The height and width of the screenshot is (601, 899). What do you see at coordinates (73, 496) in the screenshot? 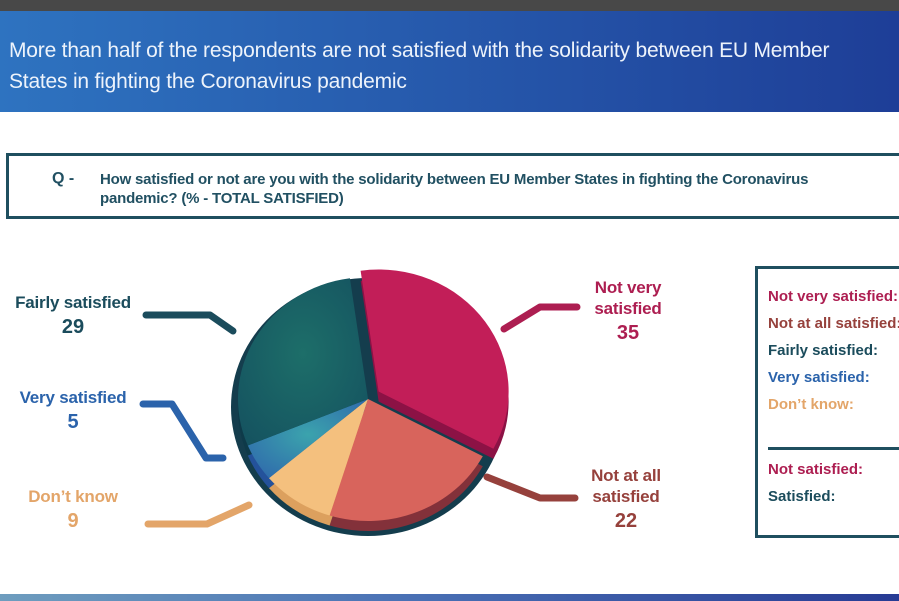
I see `callout-dont-know-label: Don’t know` at bounding box center [73, 496].